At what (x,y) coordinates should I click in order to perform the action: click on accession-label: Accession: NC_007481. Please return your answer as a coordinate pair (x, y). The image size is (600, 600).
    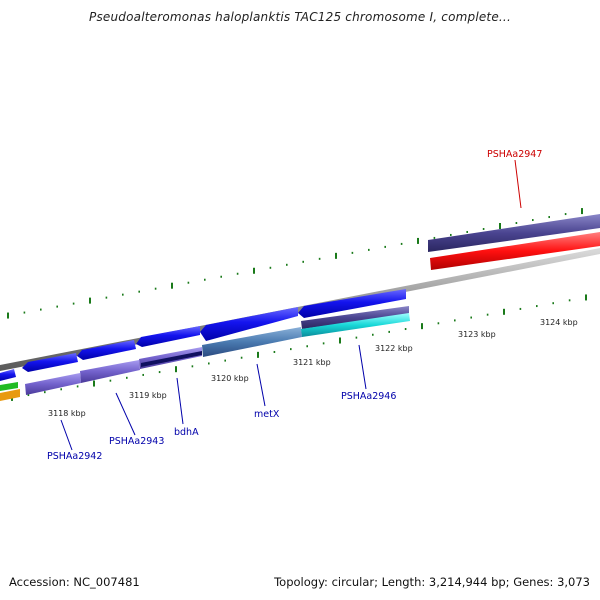
    Looking at the image, I should click on (74, 582).